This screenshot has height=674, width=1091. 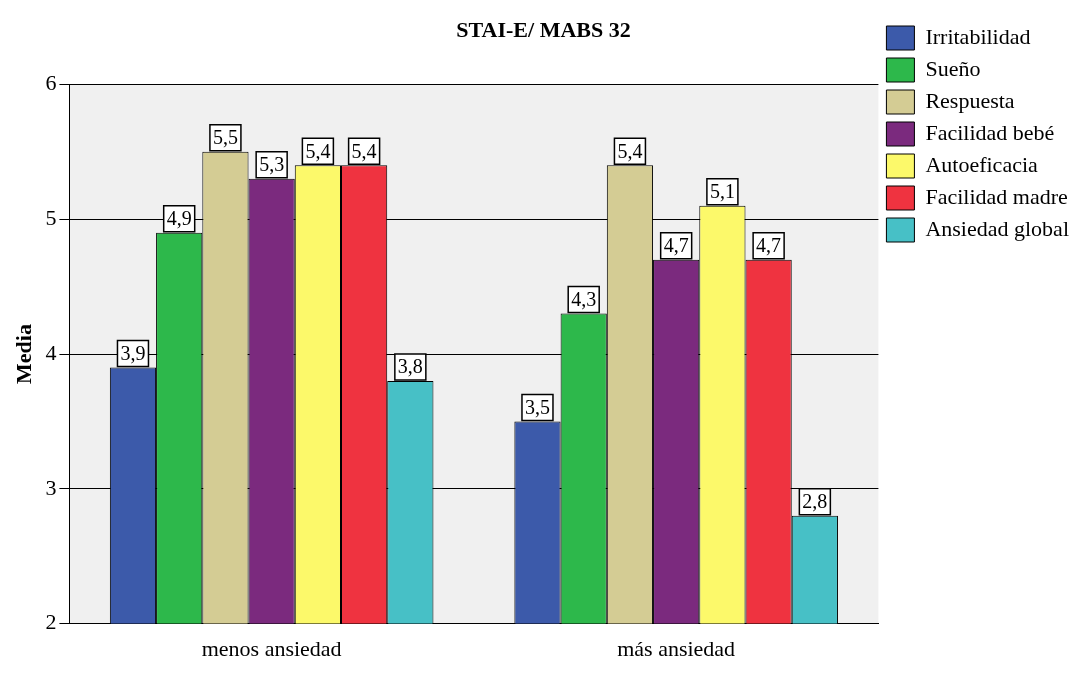 I want to click on y-tick-label: 5, so click(x=51, y=217).